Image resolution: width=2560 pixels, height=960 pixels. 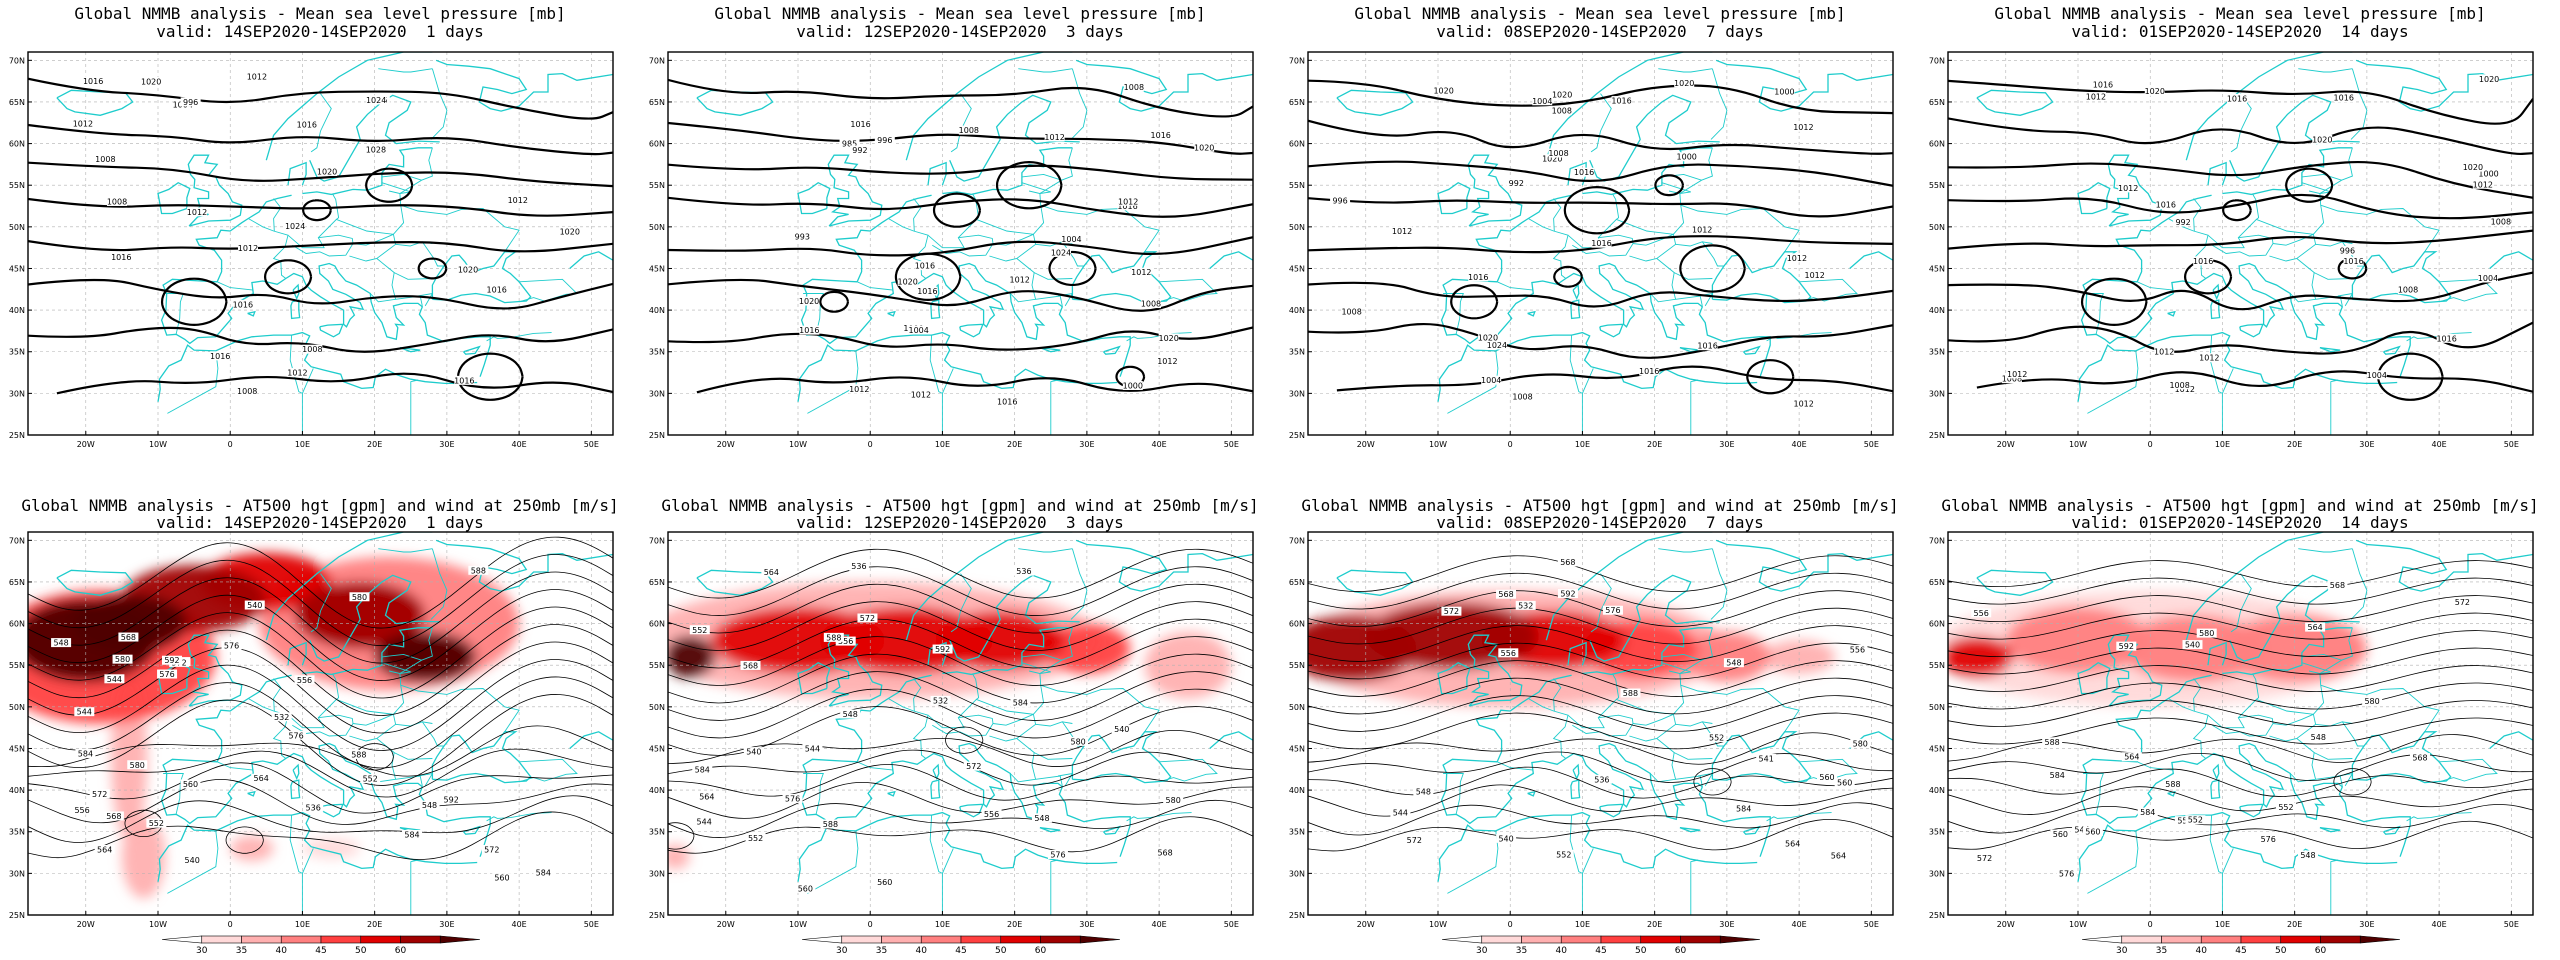 I want to click on contour-label: 540, so click(x=254, y=605).